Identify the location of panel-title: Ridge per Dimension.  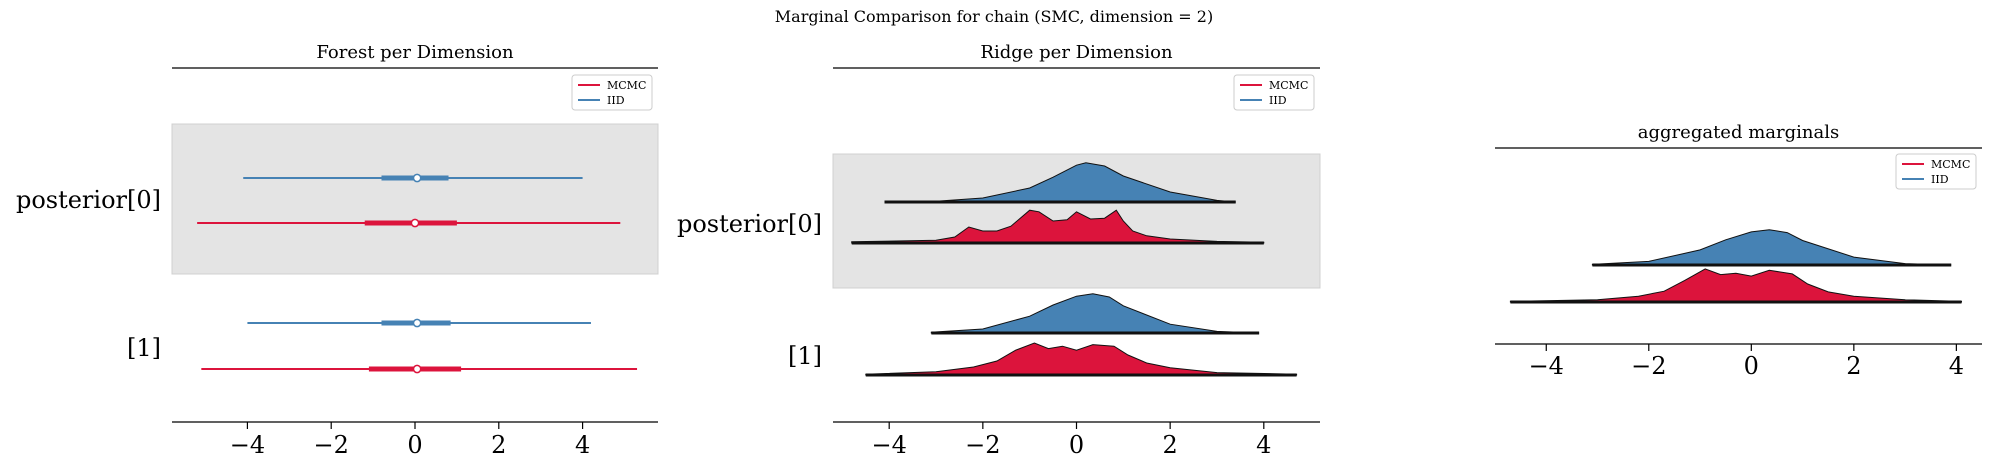
(1076, 52).